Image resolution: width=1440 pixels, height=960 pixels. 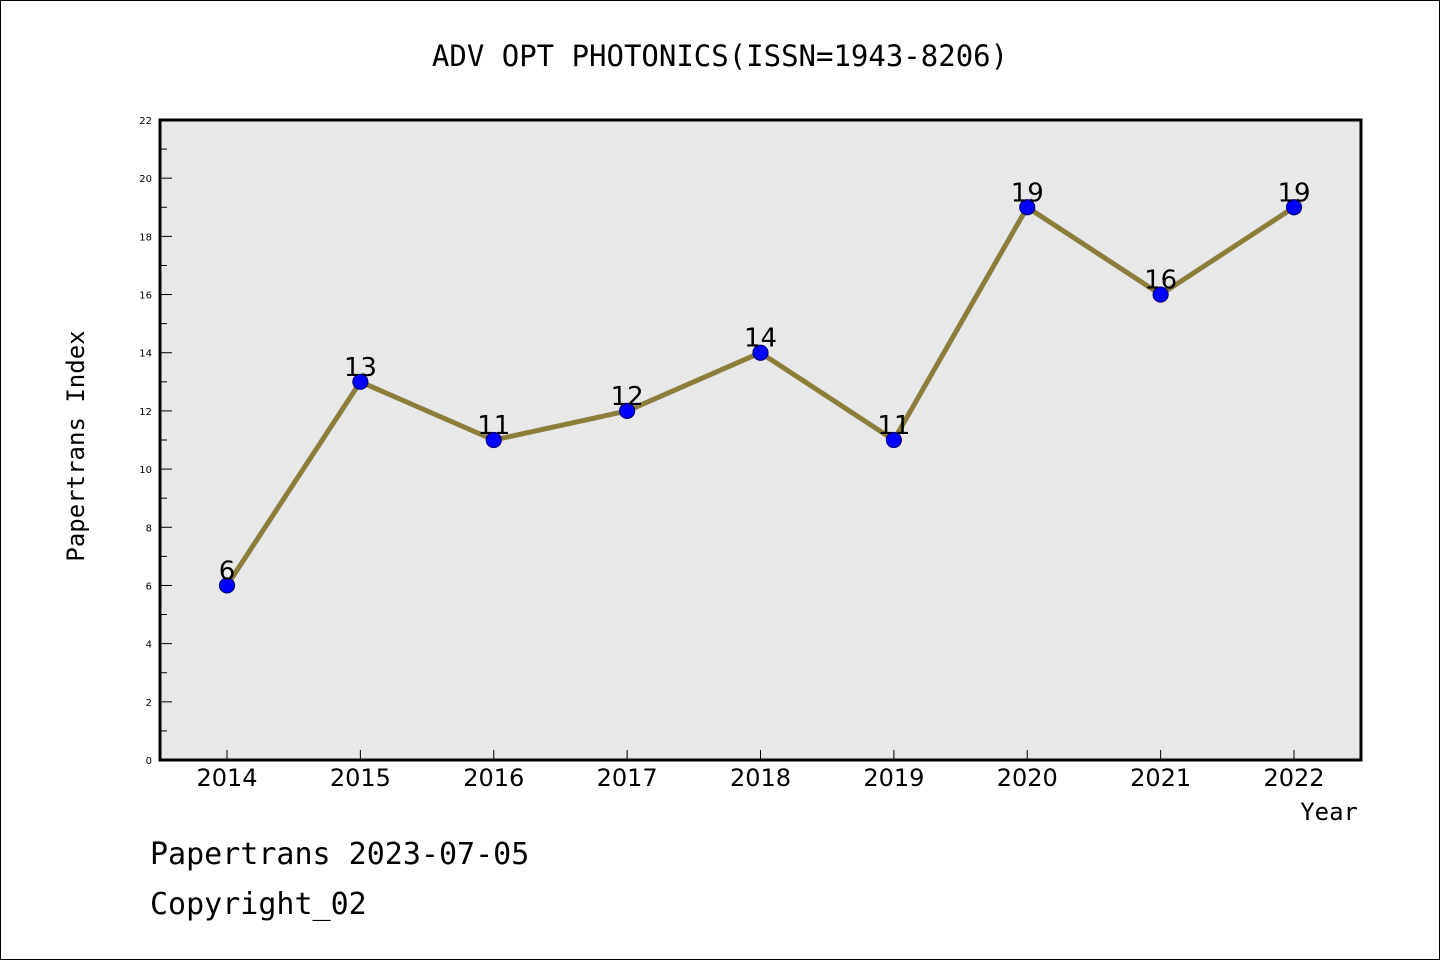 What do you see at coordinates (258, 904) in the screenshot?
I see `footer-copyright: Copyright_02` at bounding box center [258, 904].